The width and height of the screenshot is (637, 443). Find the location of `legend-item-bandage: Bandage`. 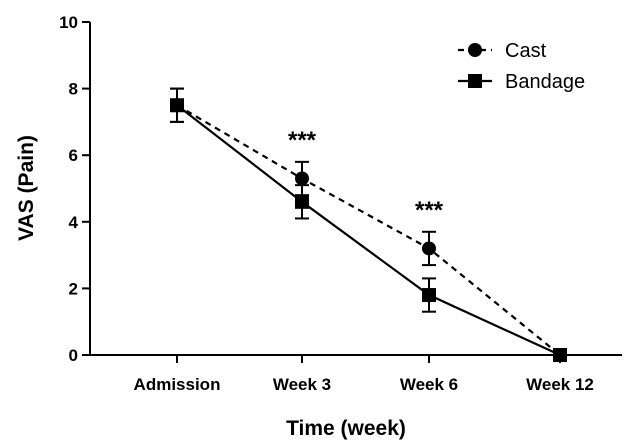

legend-item-bandage: Bandage is located at coordinates (521, 82).